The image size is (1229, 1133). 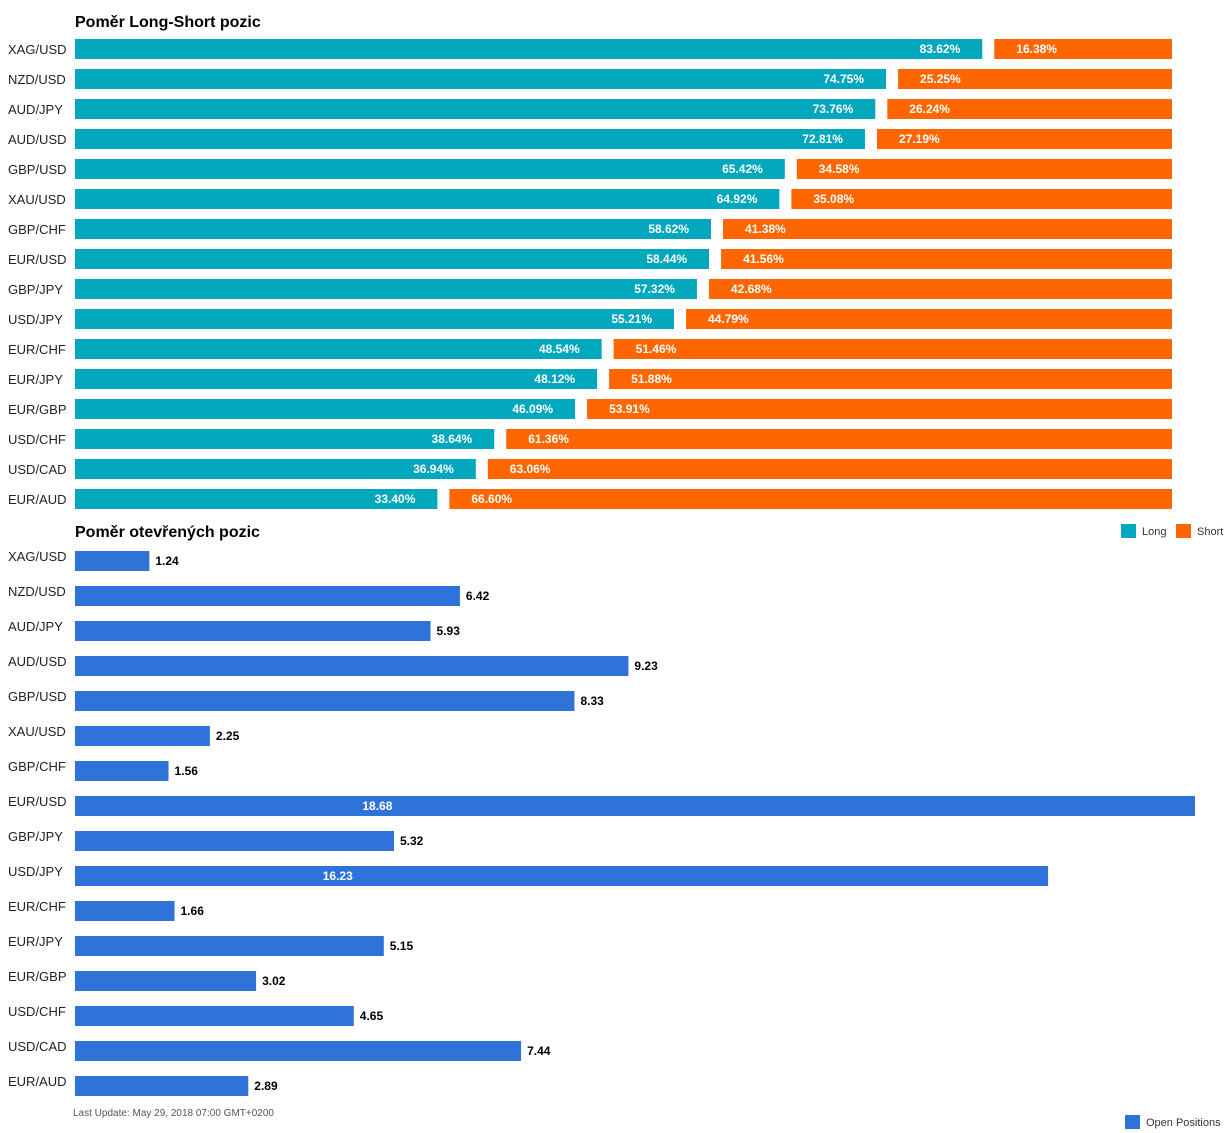 What do you see at coordinates (843, 79) in the screenshot?
I see `ls-long-label-nzd-usd: 74.75%` at bounding box center [843, 79].